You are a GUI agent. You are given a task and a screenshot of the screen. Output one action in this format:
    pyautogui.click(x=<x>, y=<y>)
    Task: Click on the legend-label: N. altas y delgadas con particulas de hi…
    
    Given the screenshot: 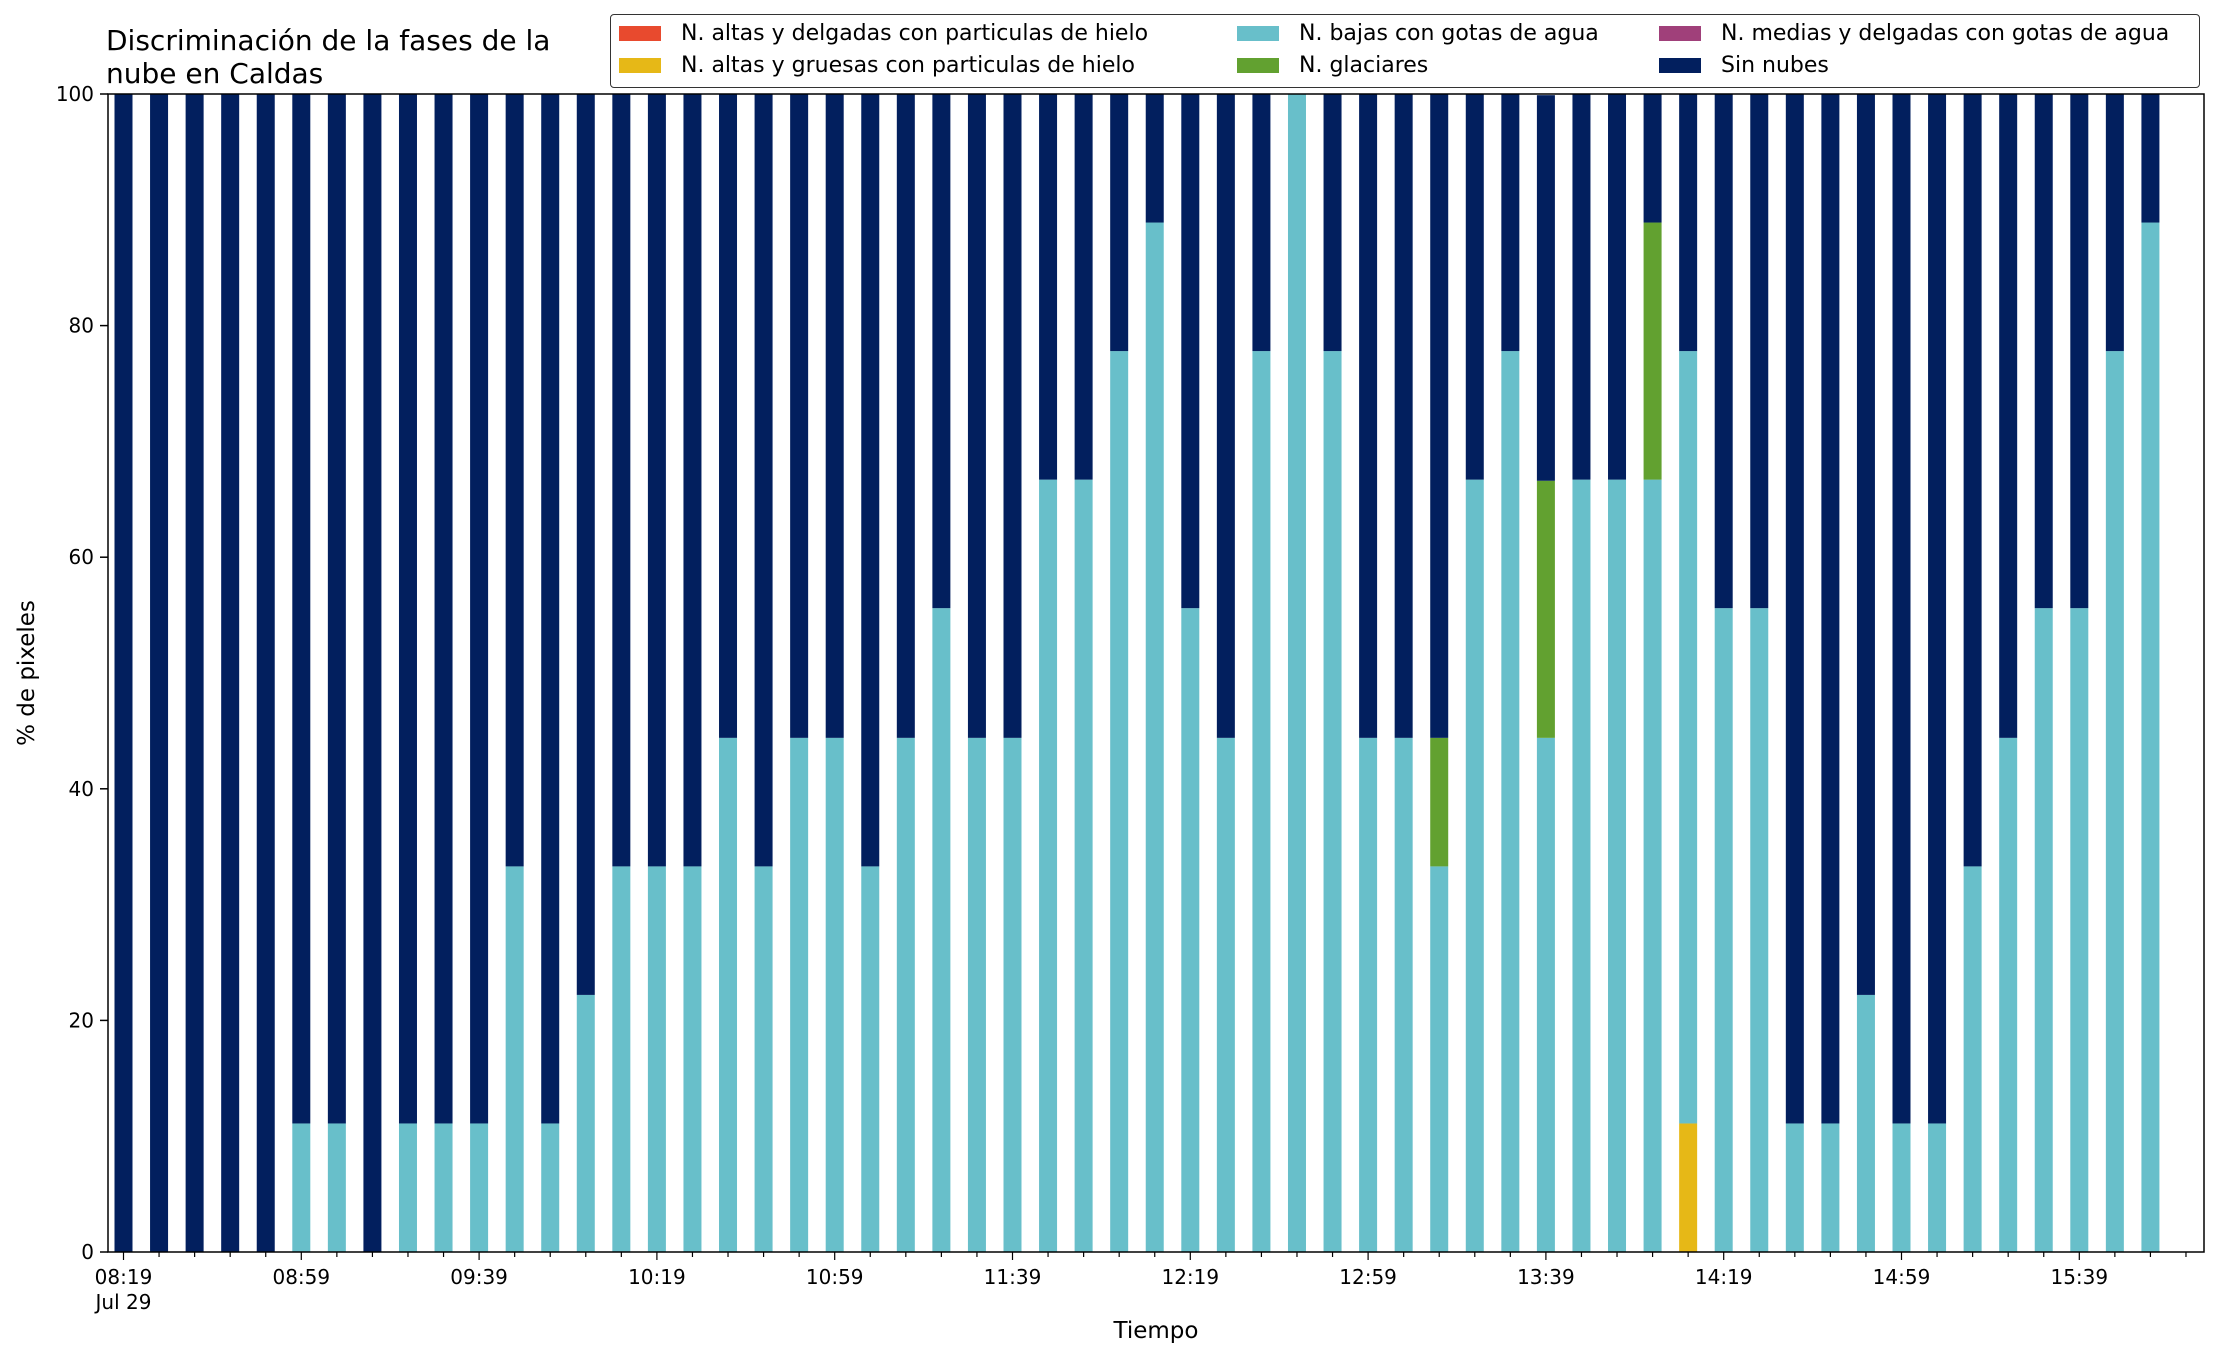 What is the action you would take?
    pyautogui.click(x=915, y=33)
    